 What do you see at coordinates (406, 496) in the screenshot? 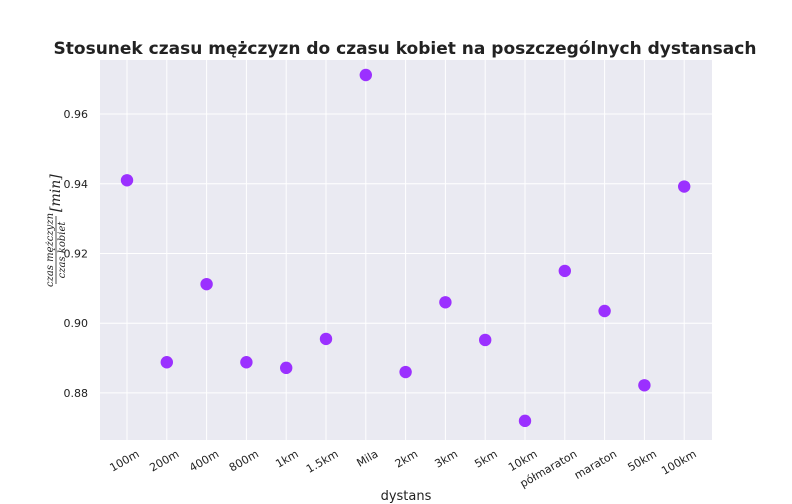
I see `x-axis-label: dystans` at bounding box center [406, 496].